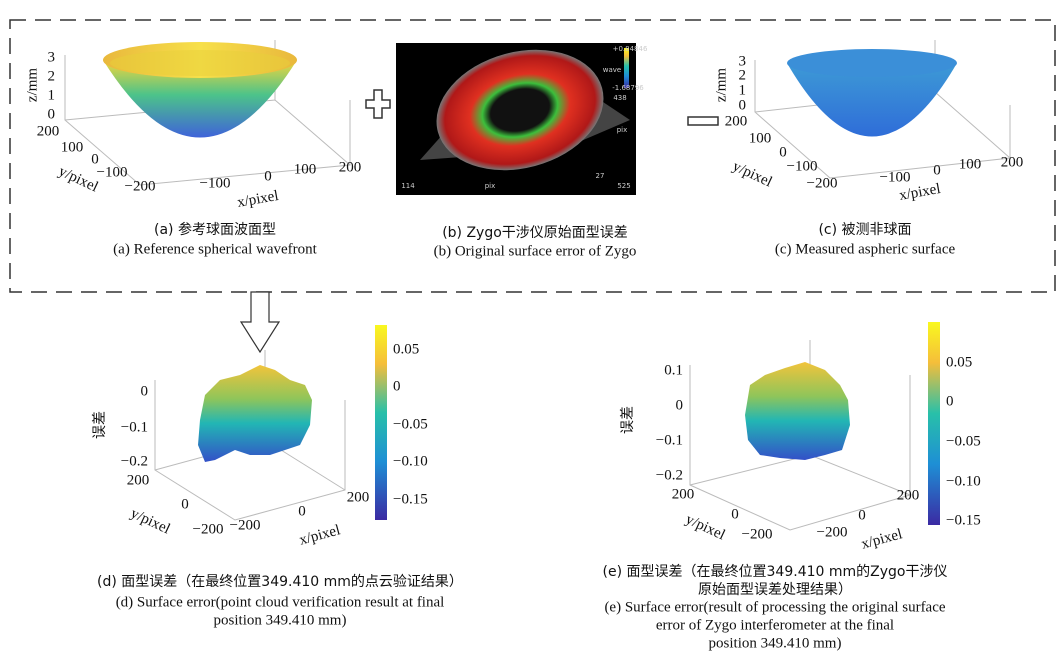 The height and width of the screenshot is (655, 1064). What do you see at coordinates (865, 249) in the screenshot?
I see `caption-en: (c) Measured aspheric surface` at bounding box center [865, 249].